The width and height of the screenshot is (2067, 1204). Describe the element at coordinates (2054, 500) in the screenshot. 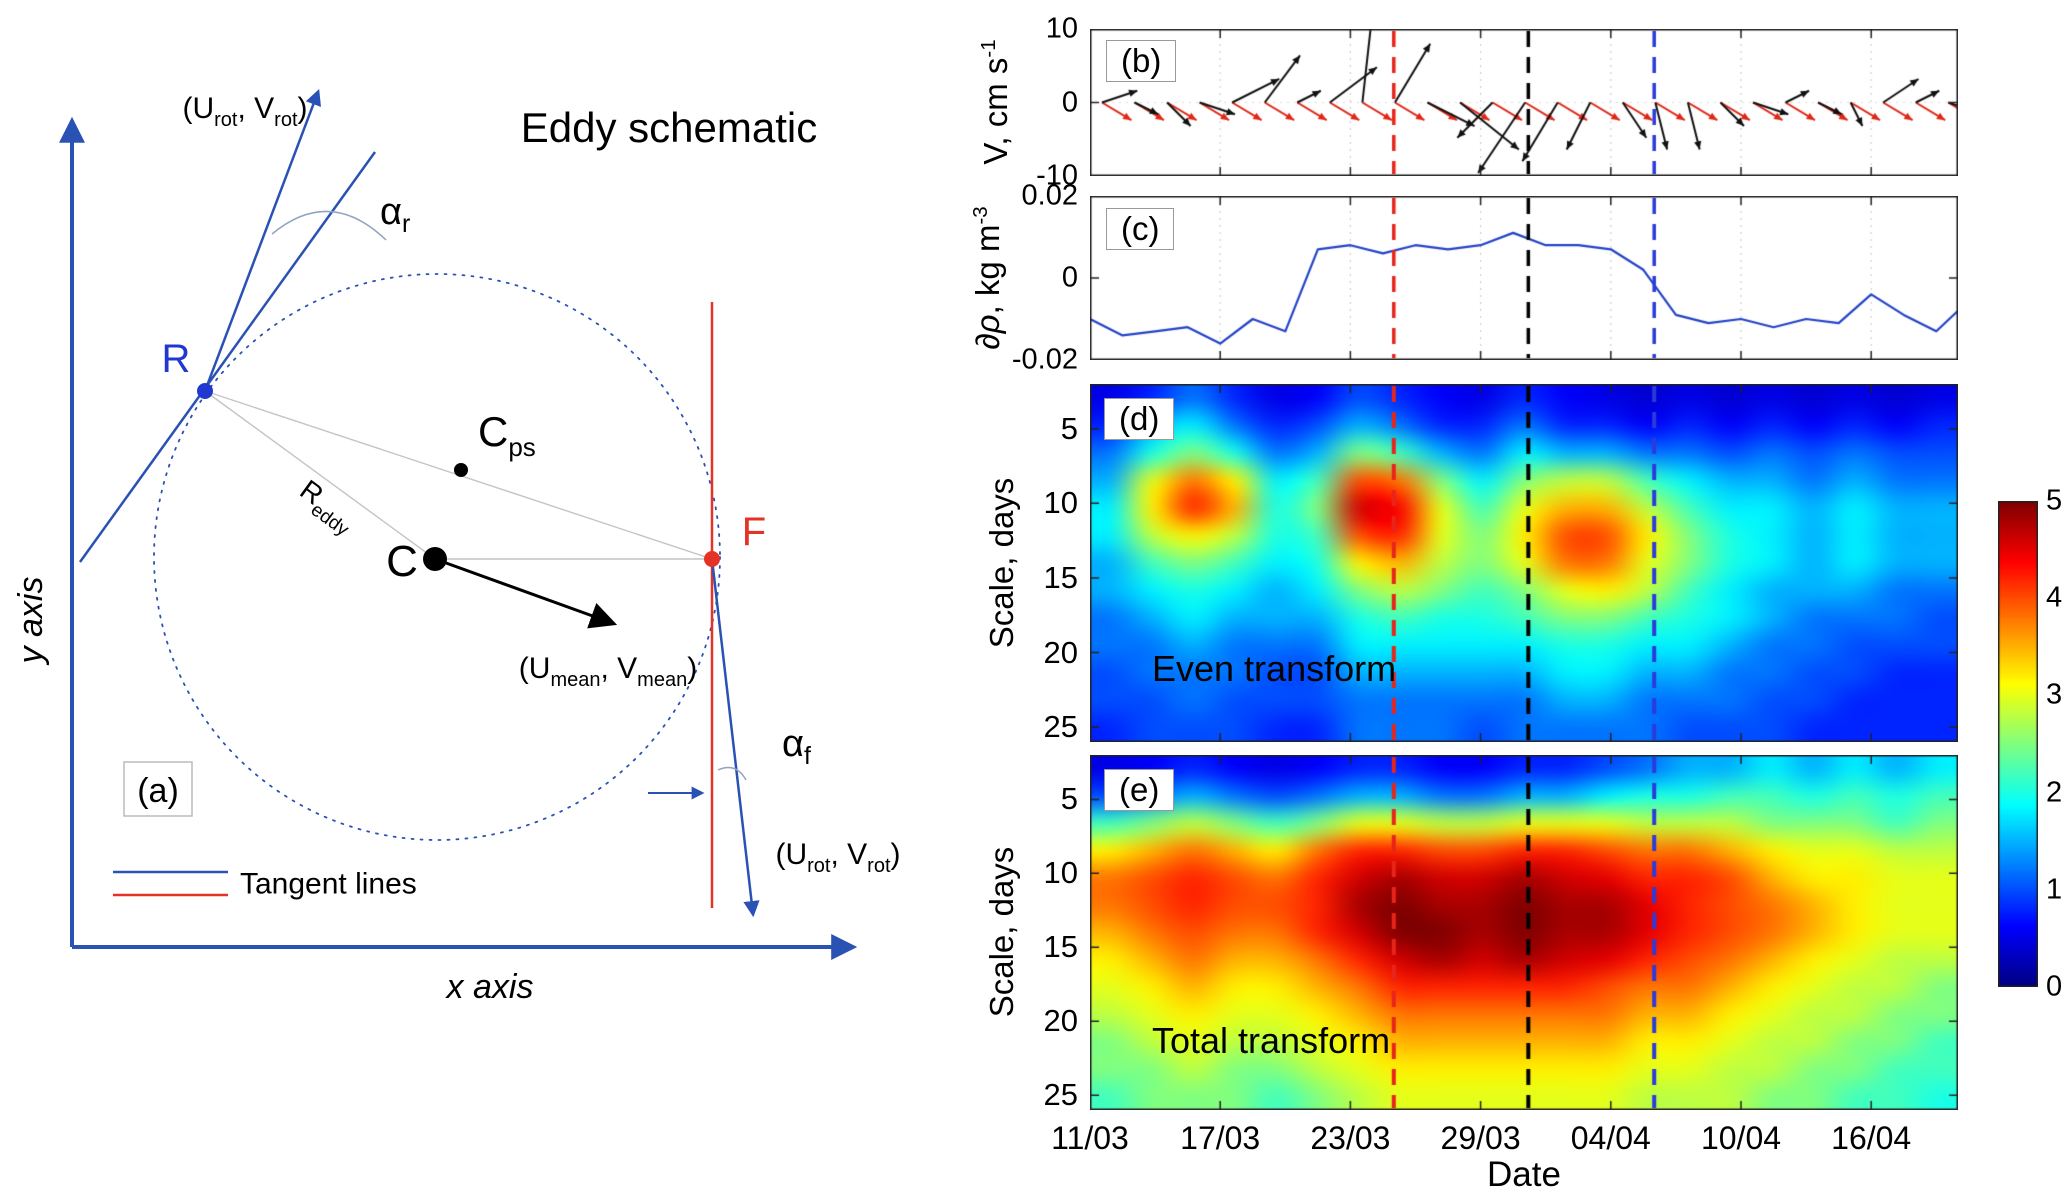

I see `colorbar-tick: 5` at that location.